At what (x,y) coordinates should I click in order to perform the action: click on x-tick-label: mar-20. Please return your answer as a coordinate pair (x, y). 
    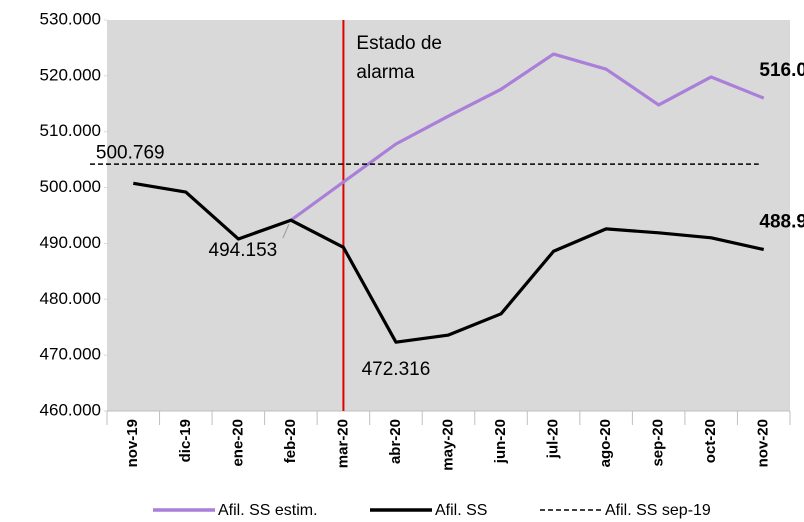
    Looking at the image, I should click on (342, 443).